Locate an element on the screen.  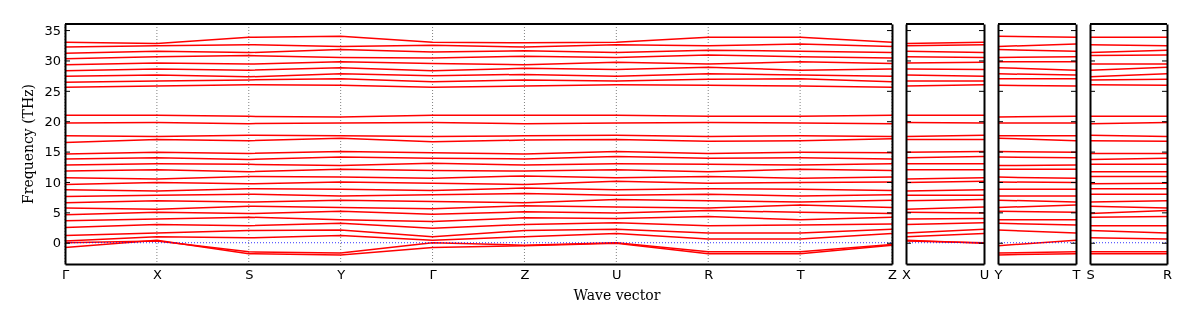
y-tick-label: 0 is located at coordinates (56, 243).